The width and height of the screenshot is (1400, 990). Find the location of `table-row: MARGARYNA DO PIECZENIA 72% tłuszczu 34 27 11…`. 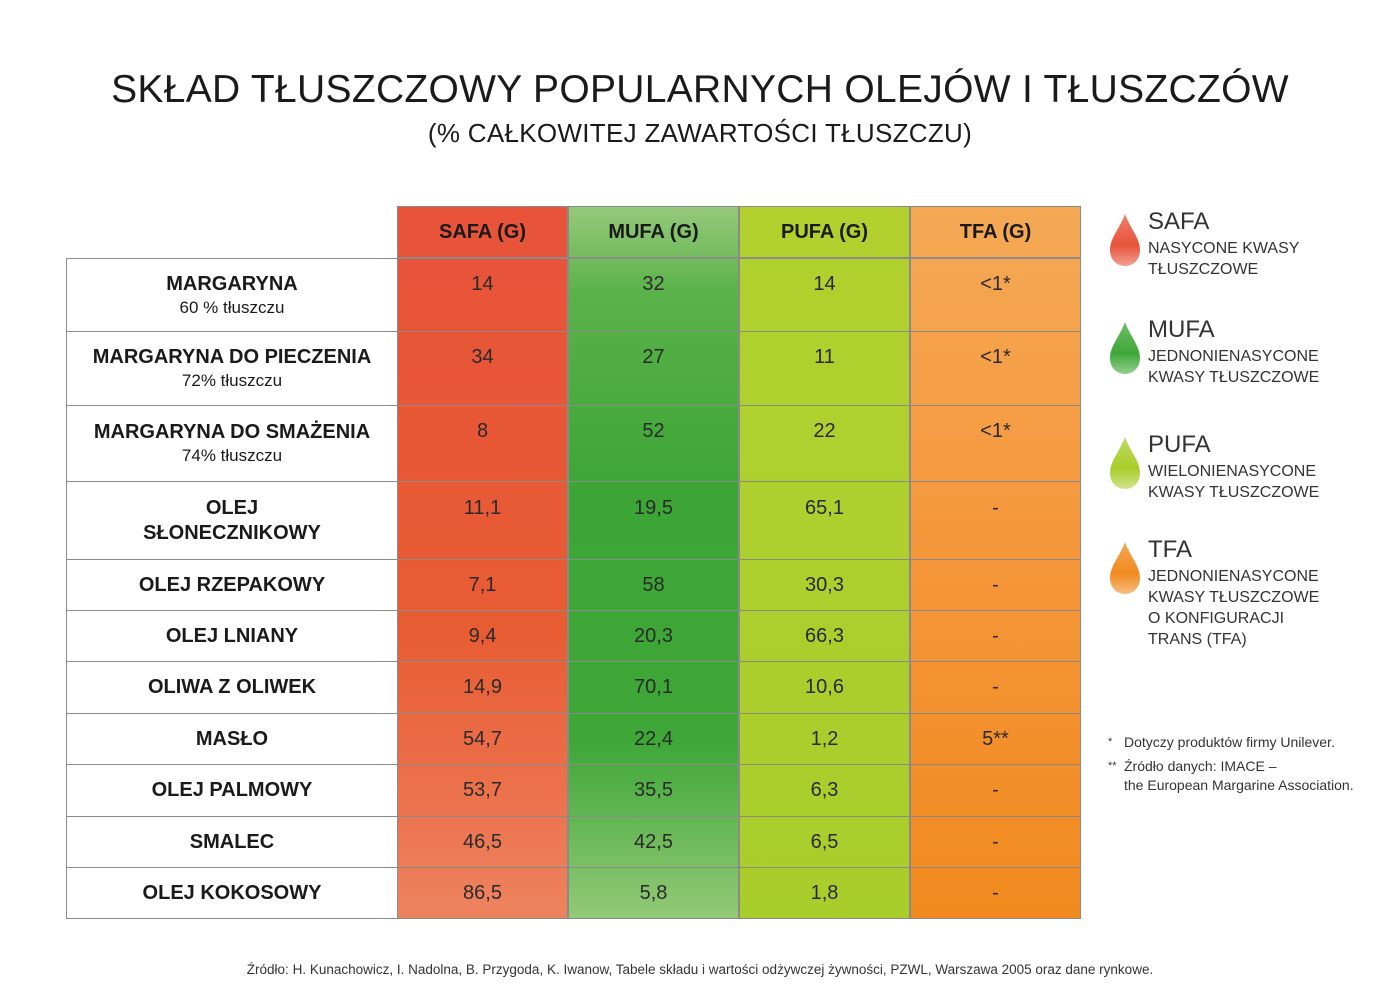

table-row: MARGARYNA DO PIECZENIA 72% tłuszczu 34 27 11… is located at coordinates (573, 369).